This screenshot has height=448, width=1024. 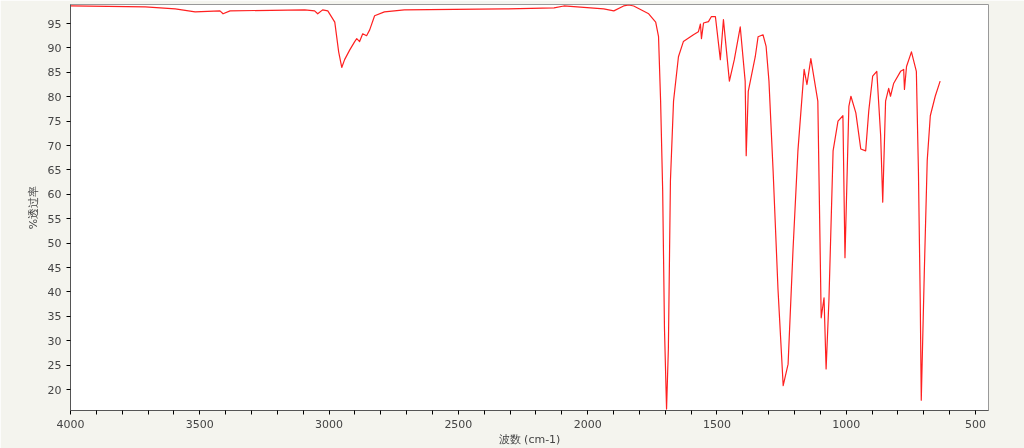 What do you see at coordinates (54, 366) in the screenshot?
I see `y-tick-label: 25` at bounding box center [54, 366].